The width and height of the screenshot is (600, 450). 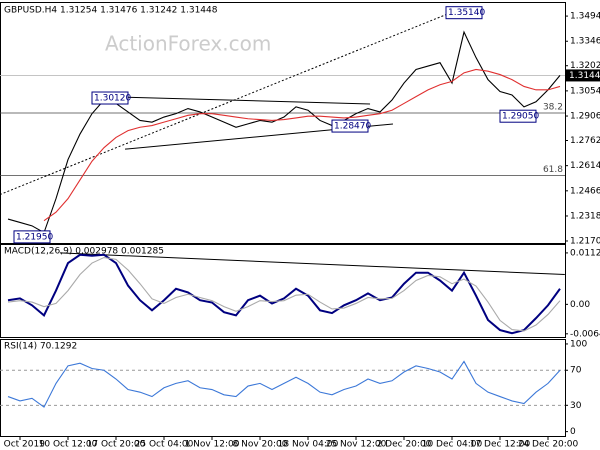 What do you see at coordinates (585, 117) in the screenshot?
I see `y-tick-label: 1.29060` at bounding box center [585, 117].